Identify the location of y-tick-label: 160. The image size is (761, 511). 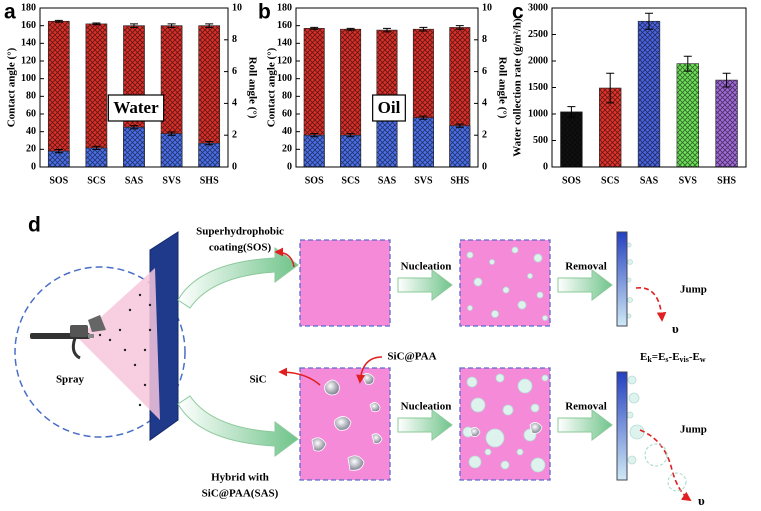
(28, 25).